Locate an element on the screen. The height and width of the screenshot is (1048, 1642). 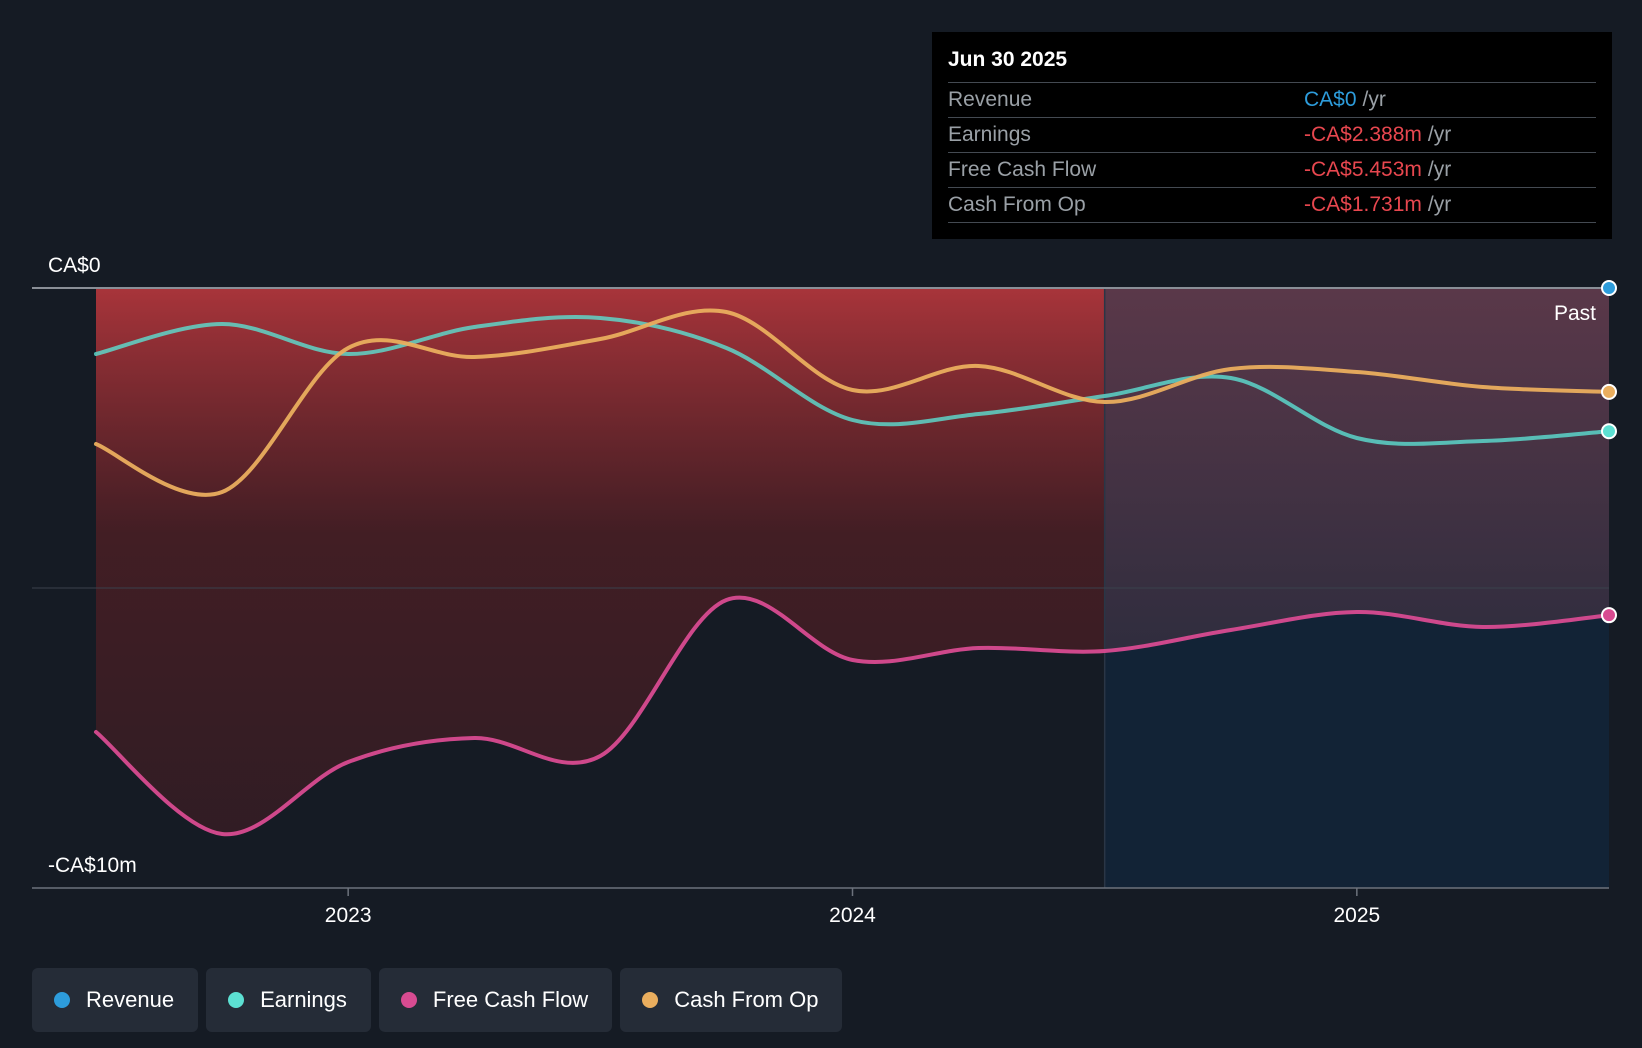
series-end-marker-cash-from-op is located at coordinates (1609, 391).